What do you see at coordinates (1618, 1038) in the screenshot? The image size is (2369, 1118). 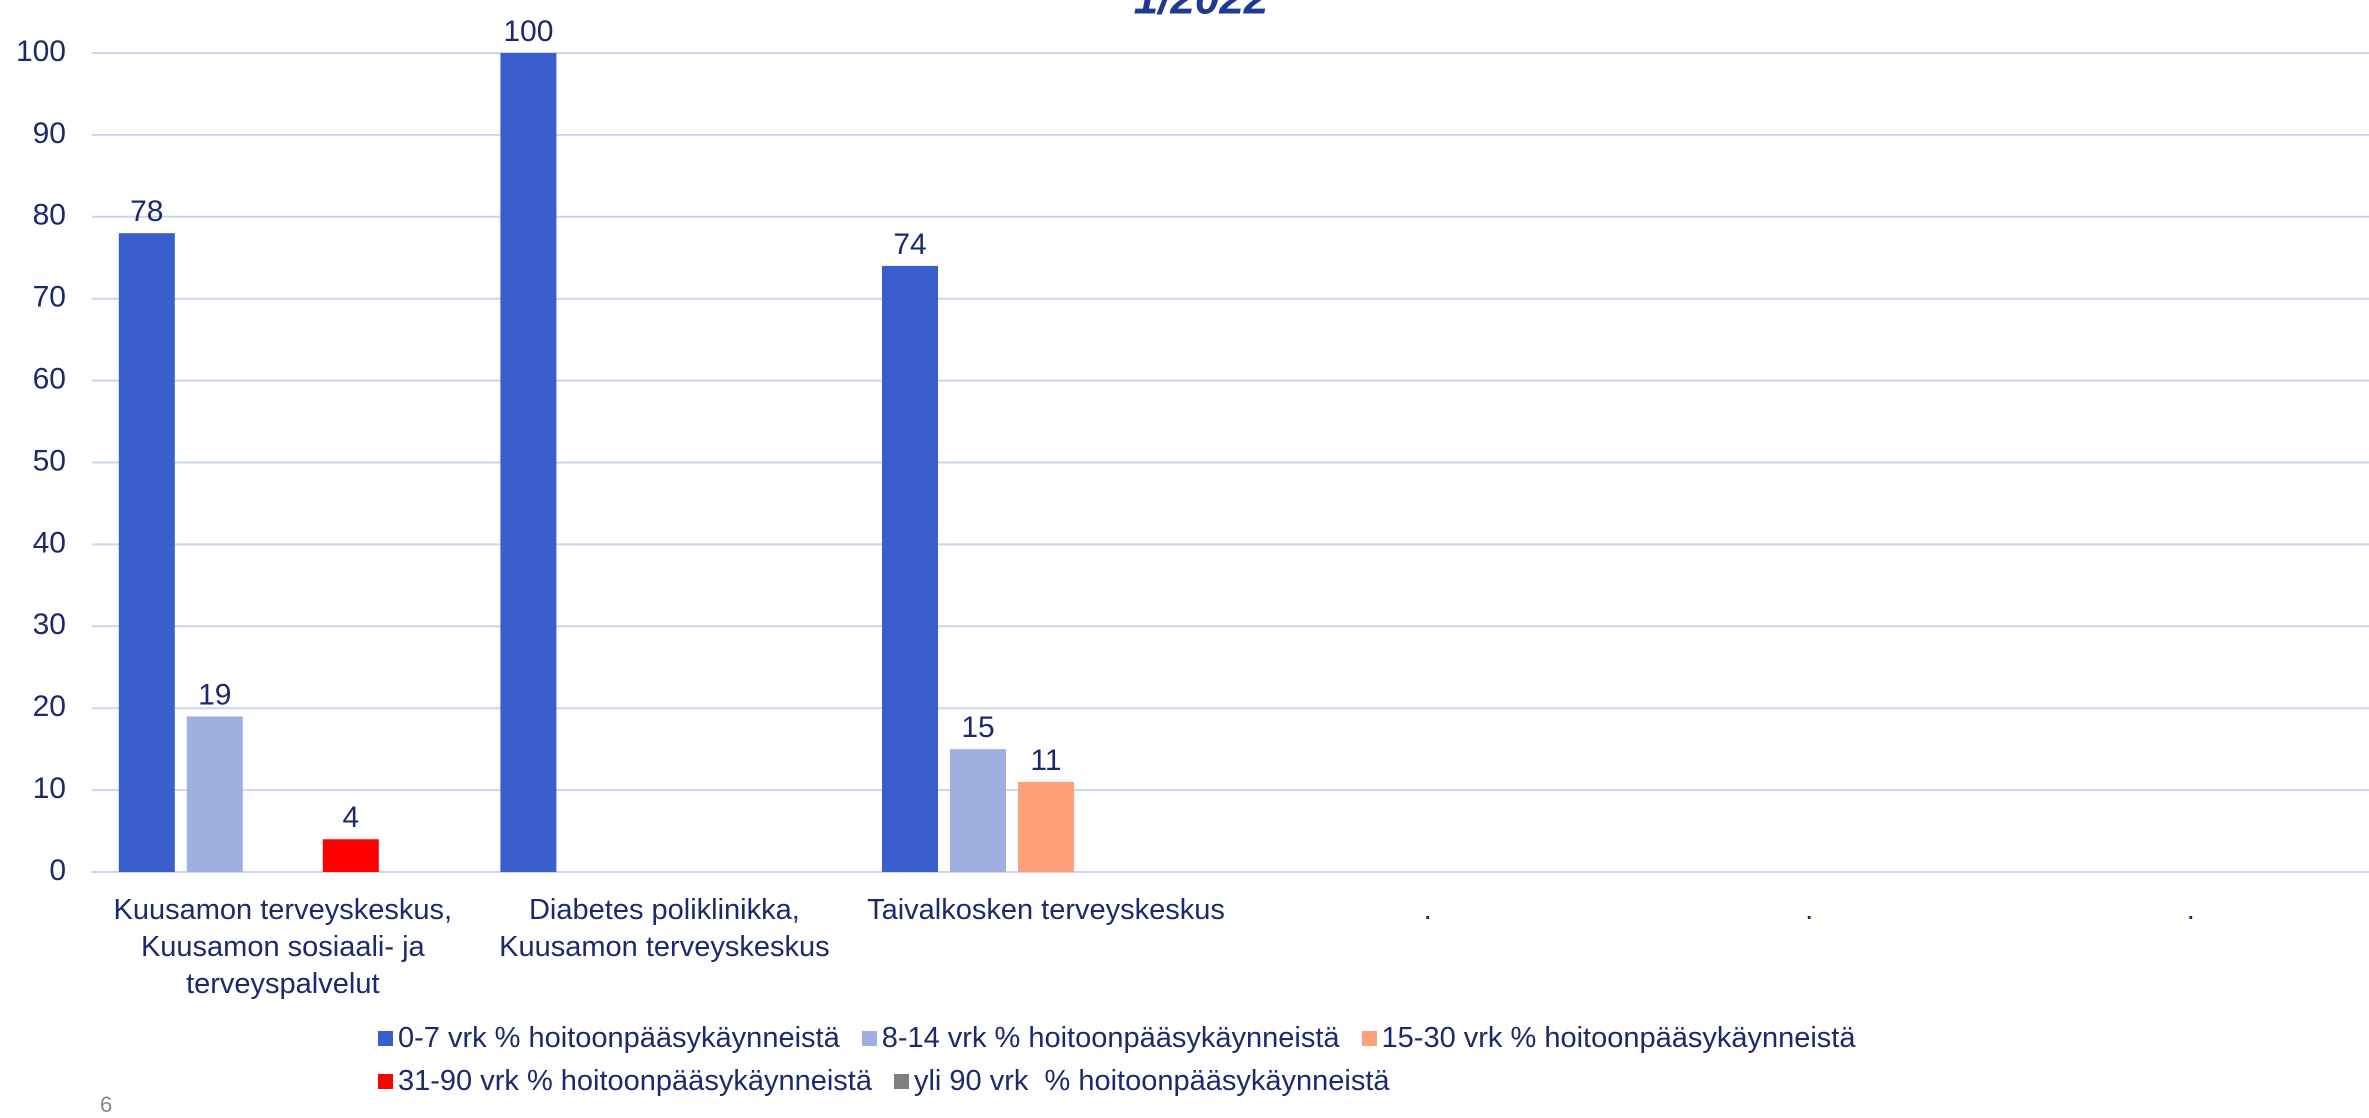 I see `legend-label: 15-30 vrk % hoitoonpääsykäynneistä` at bounding box center [1618, 1038].